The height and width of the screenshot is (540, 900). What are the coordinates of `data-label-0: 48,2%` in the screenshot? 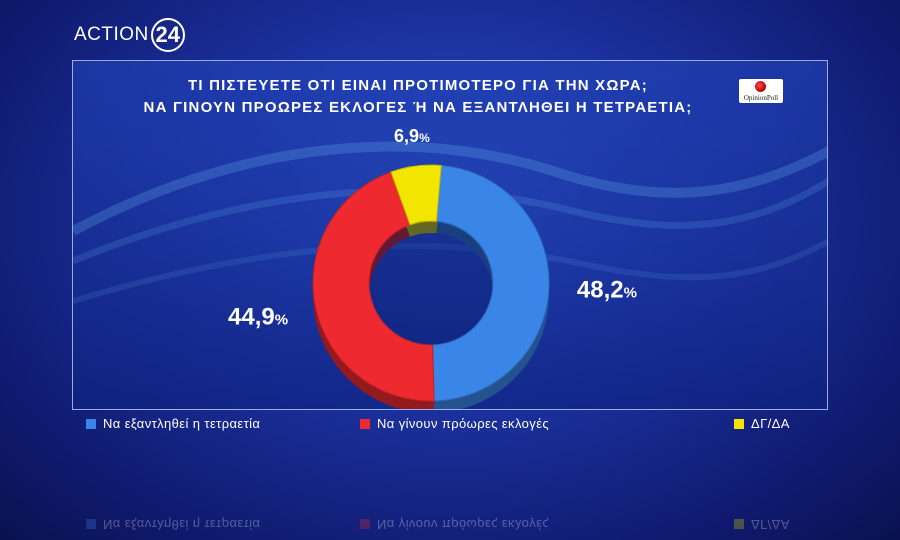 It's located at (607, 289).